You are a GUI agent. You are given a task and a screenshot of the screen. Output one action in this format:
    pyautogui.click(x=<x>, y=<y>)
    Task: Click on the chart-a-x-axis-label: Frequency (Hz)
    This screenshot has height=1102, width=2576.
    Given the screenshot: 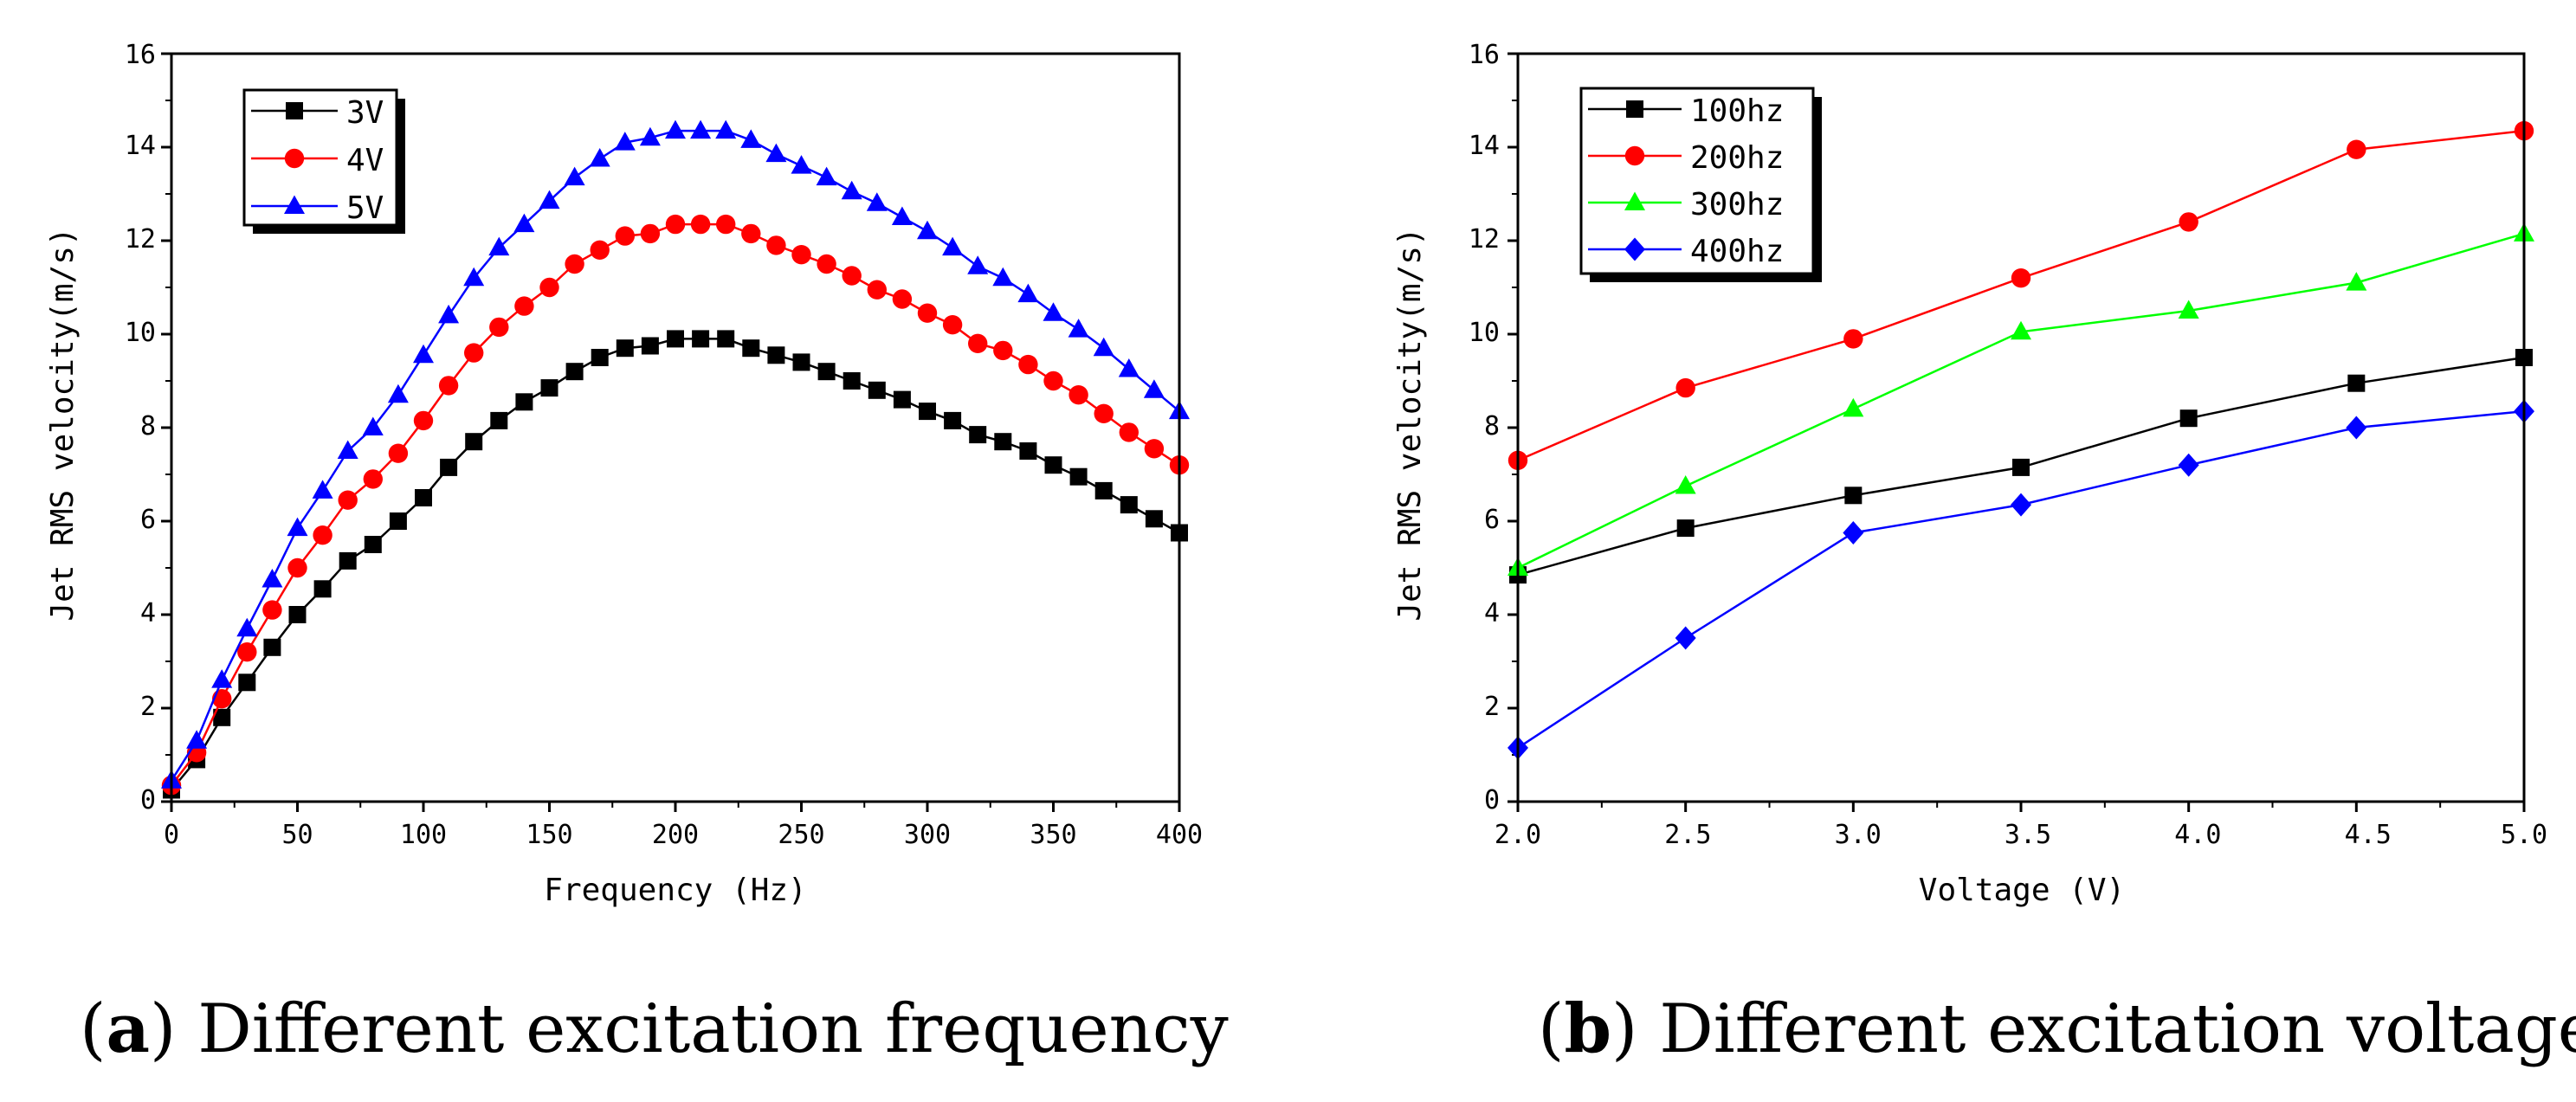 What is the action you would take?
    pyautogui.click(x=675, y=890)
    